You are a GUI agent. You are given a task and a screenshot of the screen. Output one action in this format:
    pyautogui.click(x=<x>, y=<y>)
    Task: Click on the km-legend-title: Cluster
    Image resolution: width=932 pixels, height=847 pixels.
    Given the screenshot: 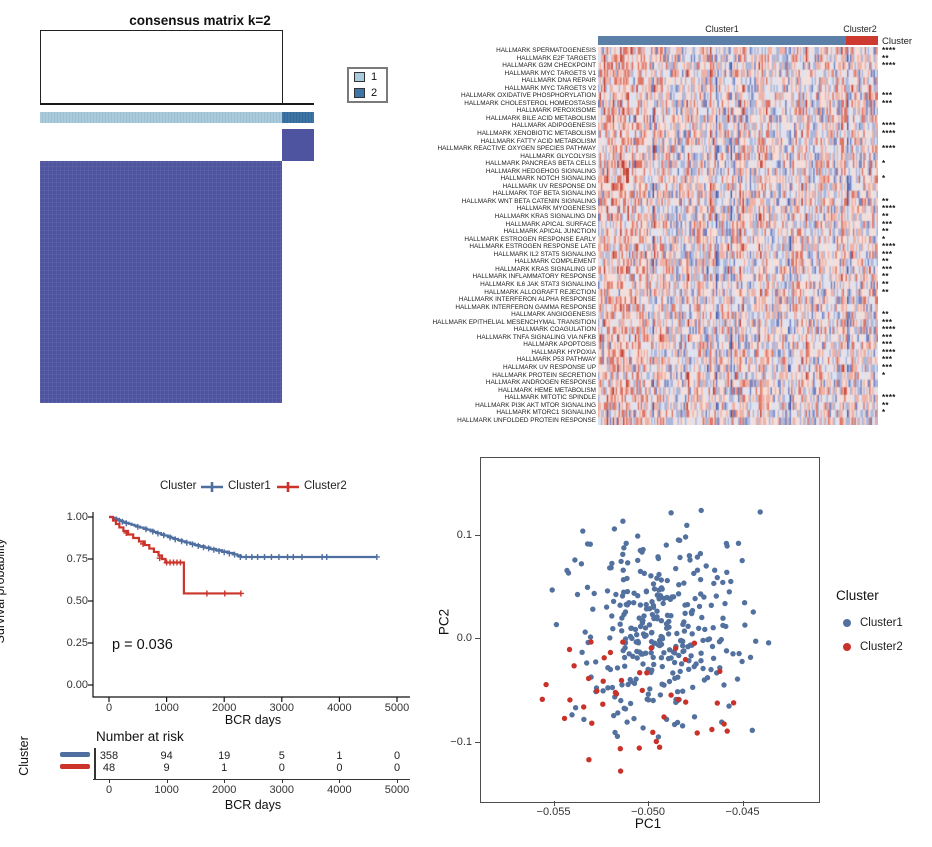 What is the action you would take?
    pyautogui.click(x=178, y=486)
    